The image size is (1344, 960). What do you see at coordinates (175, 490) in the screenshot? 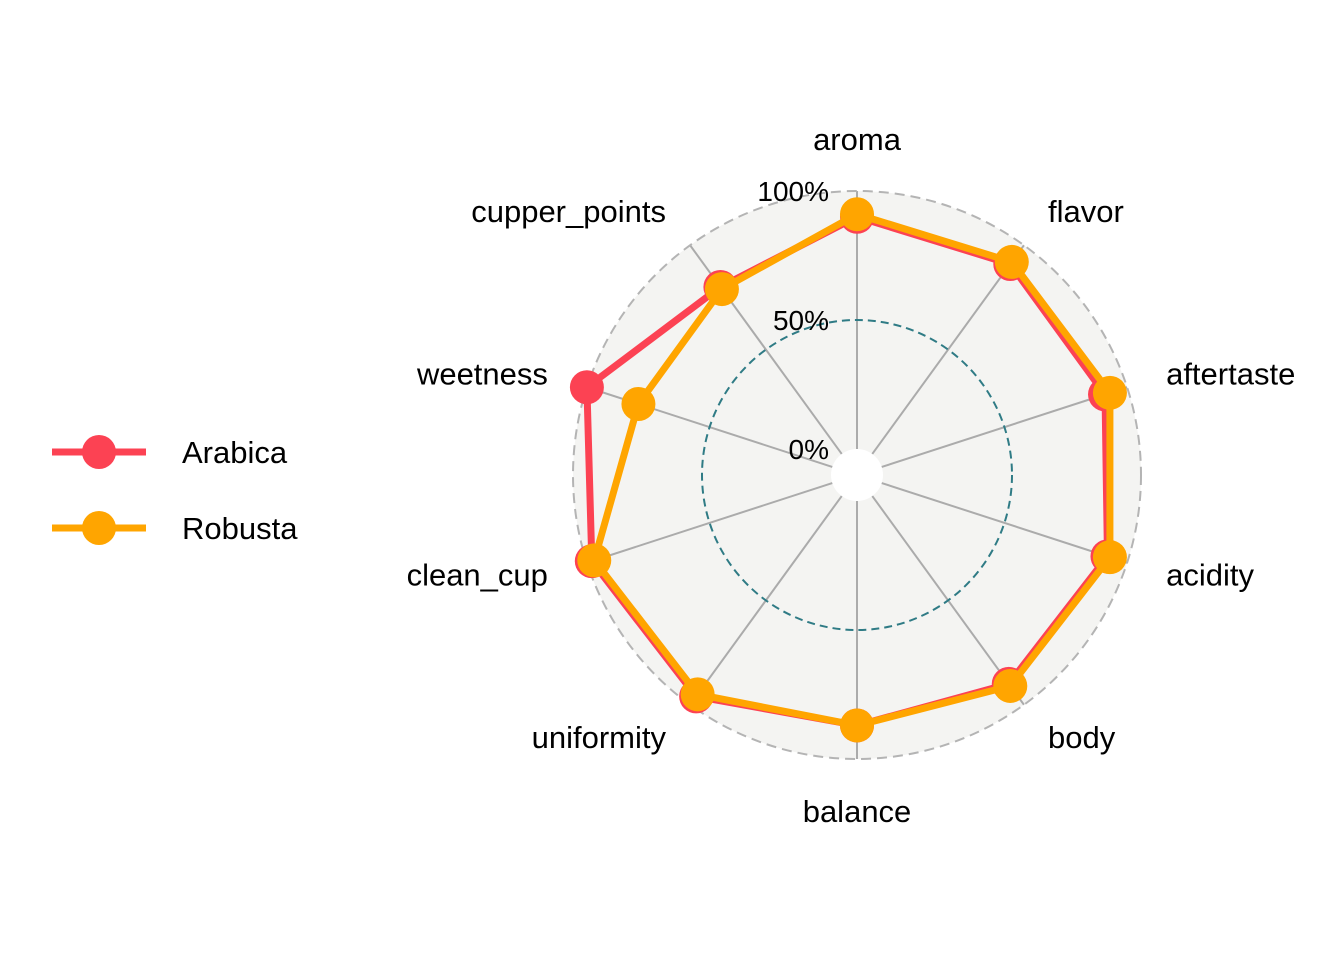
I see `legend: Arabica Robusta` at bounding box center [175, 490].